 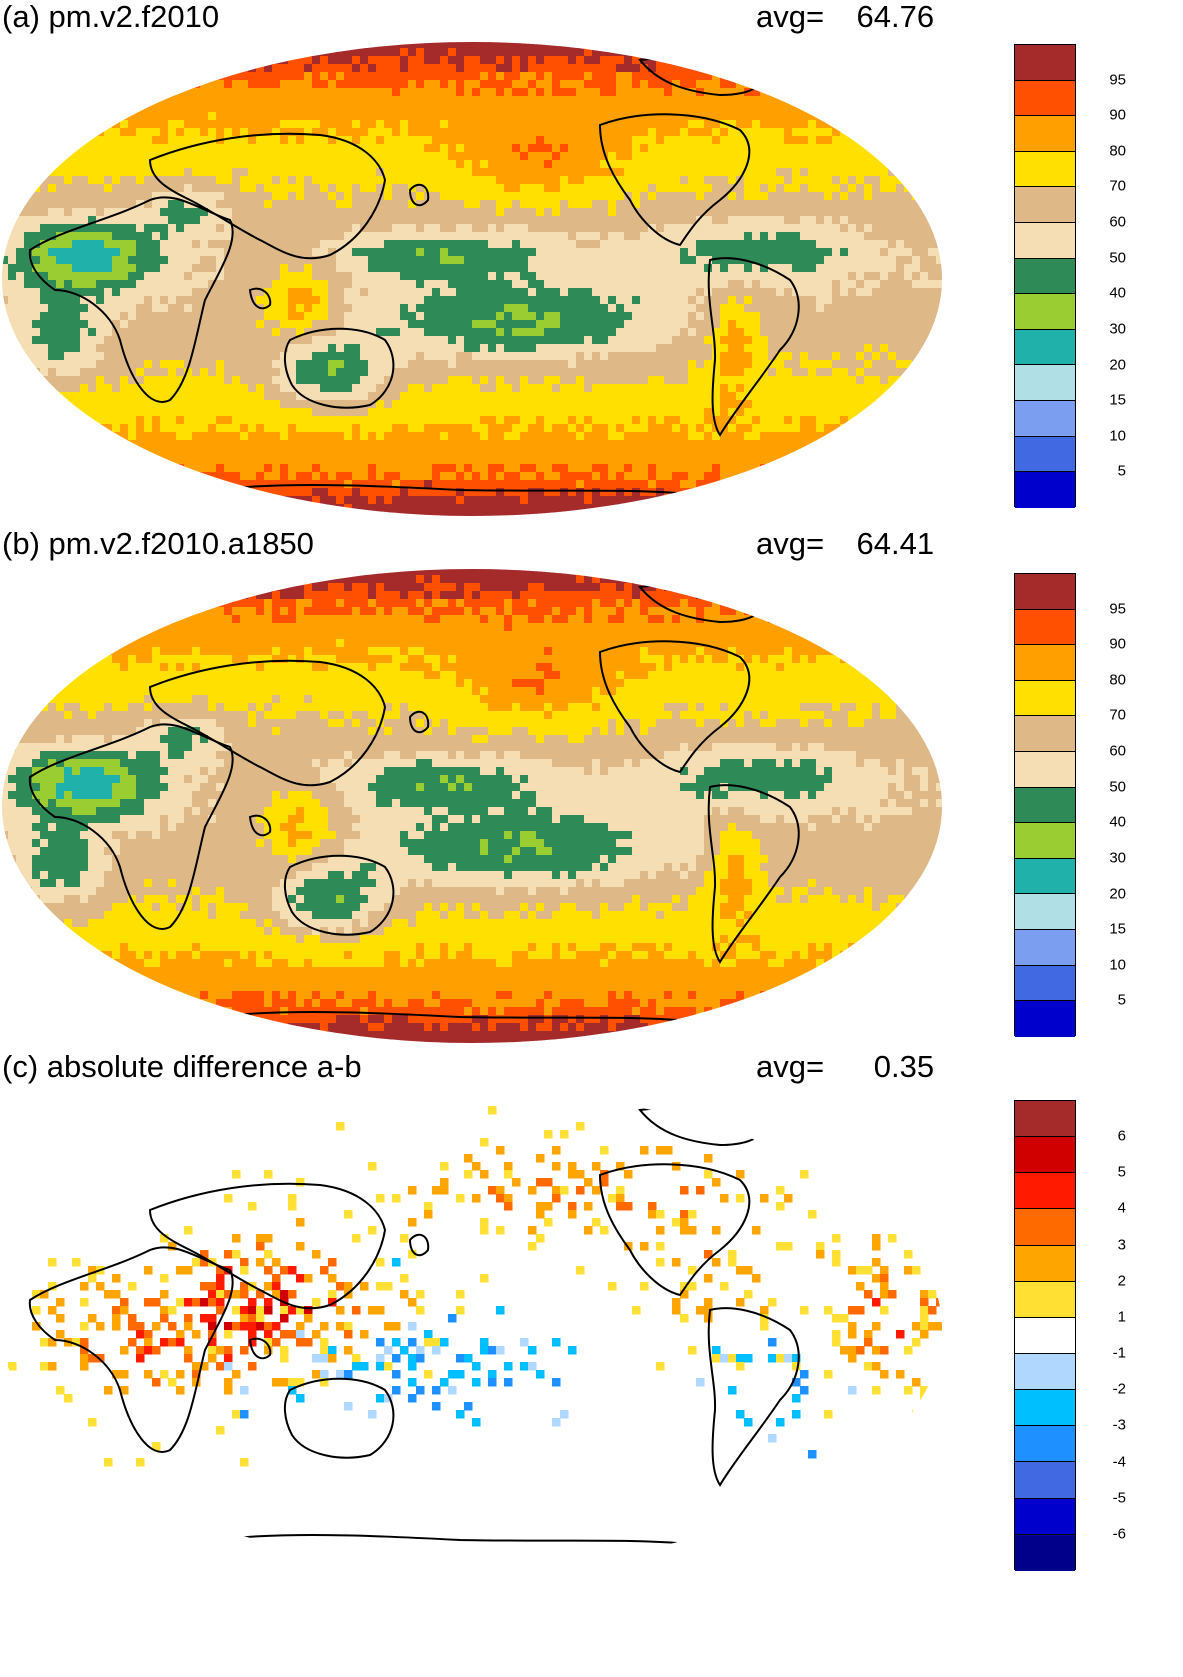 I want to click on colorbar-ticks-b: 95 90 80 70 60 50 40 30 20 15 10 5, so click(x=1106, y=804).